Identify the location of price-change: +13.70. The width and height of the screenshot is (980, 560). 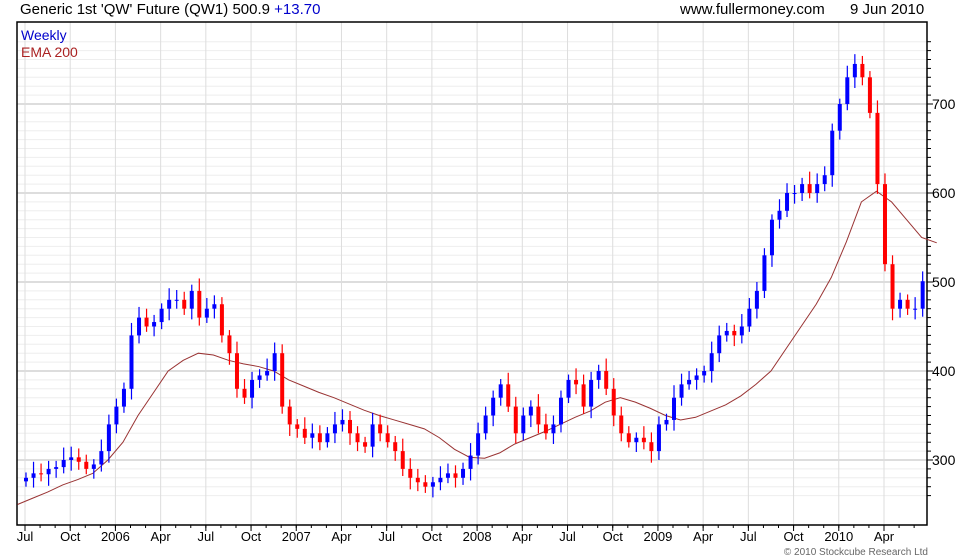
(297, 9).